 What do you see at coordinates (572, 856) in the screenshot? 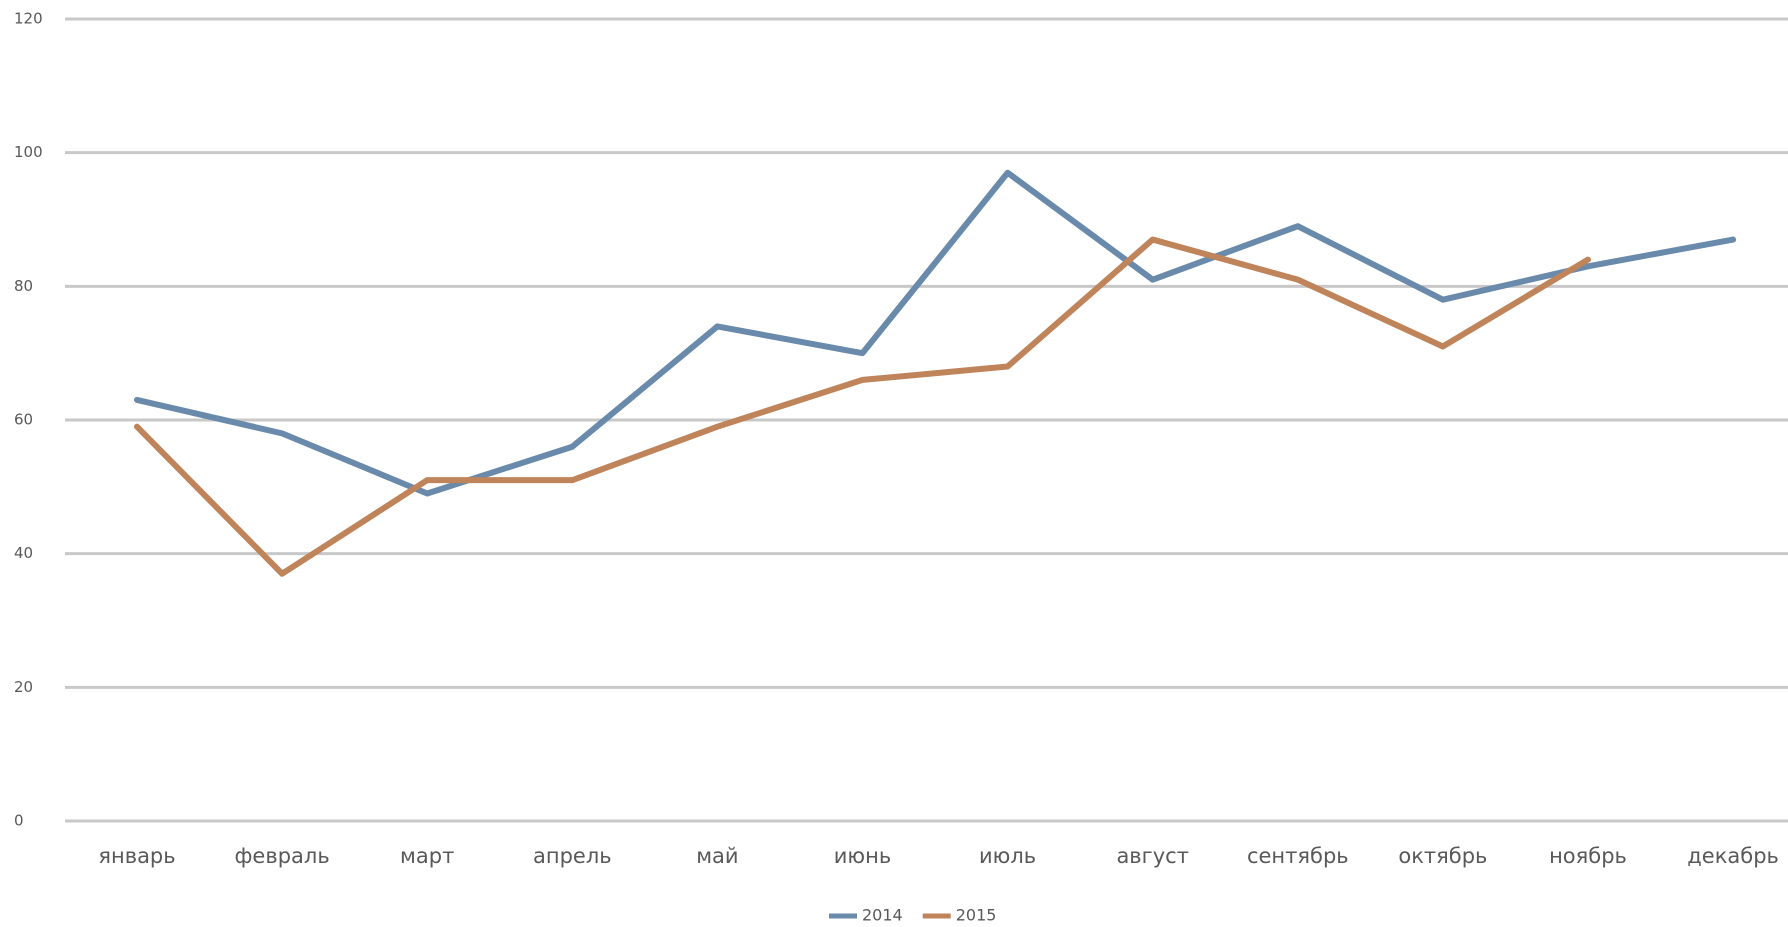
I see `x-tick-label: апрель` at bounding box center [572, 856].